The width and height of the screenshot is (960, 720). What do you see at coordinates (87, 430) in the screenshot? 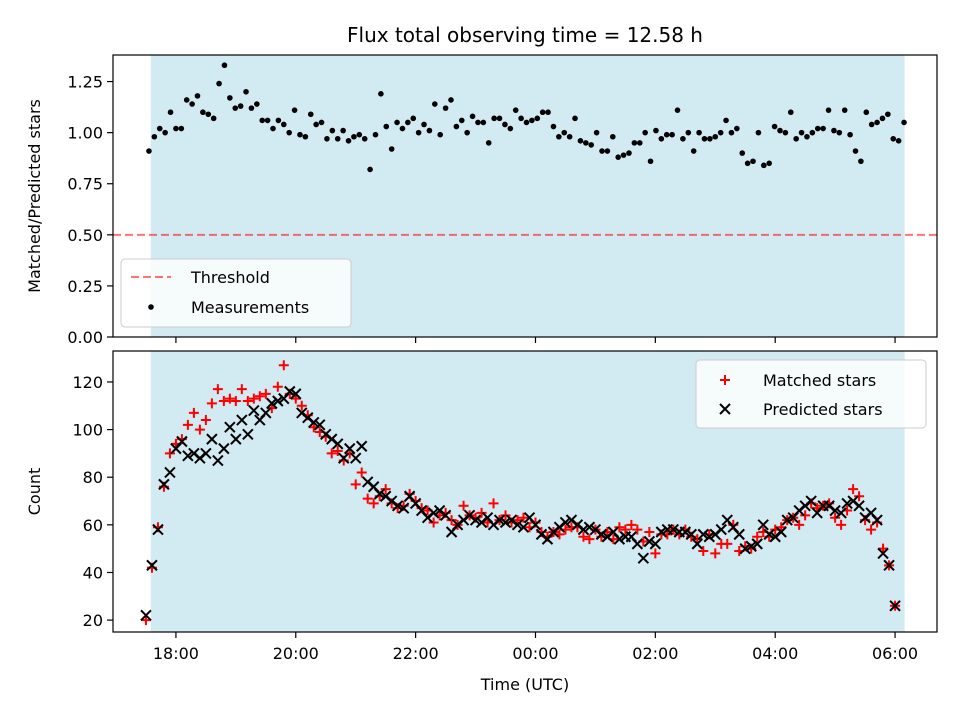
I see `y-tick-label: 100` at bounding box center [87, 430].